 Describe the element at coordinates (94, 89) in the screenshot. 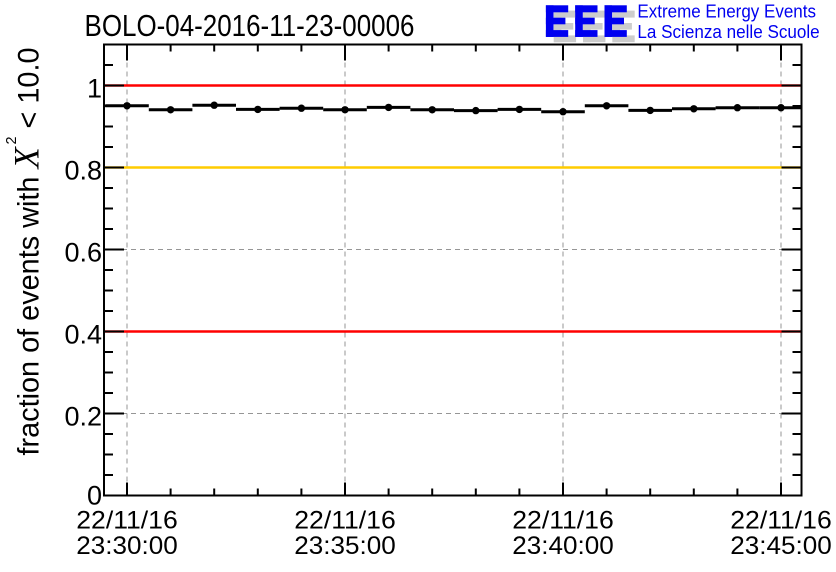

I see `svg-text: 1` at that location.